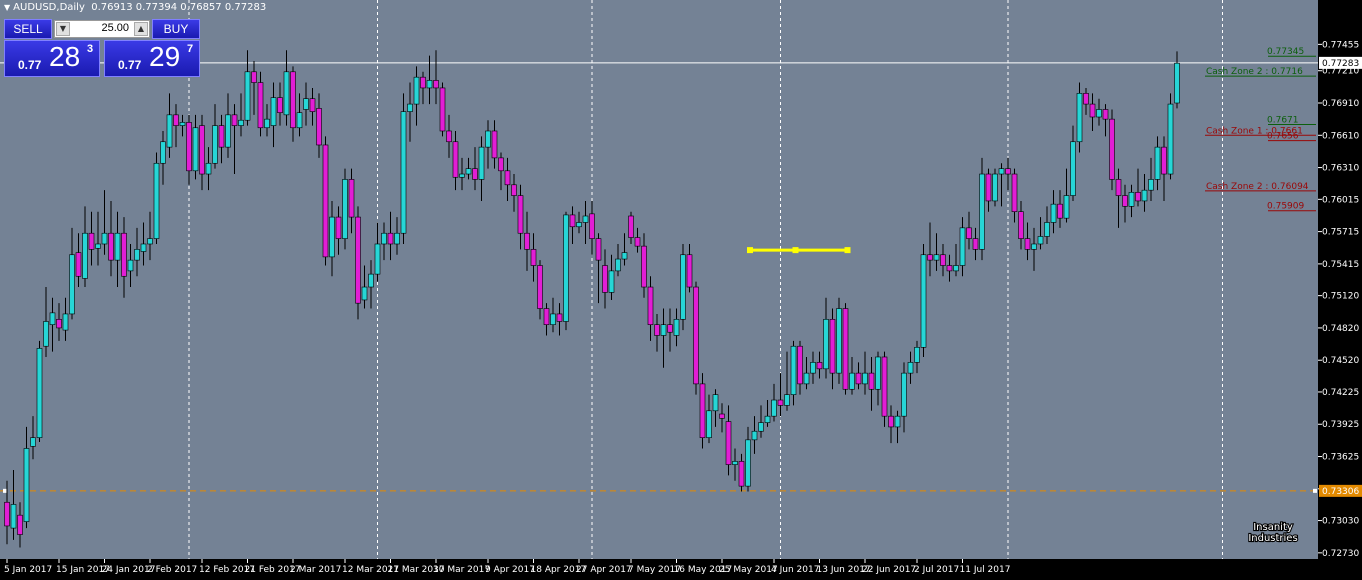 This screenshot has width=1362, height=580. I want to click on price-tick-label: 0.74225, so click(1340, 393).